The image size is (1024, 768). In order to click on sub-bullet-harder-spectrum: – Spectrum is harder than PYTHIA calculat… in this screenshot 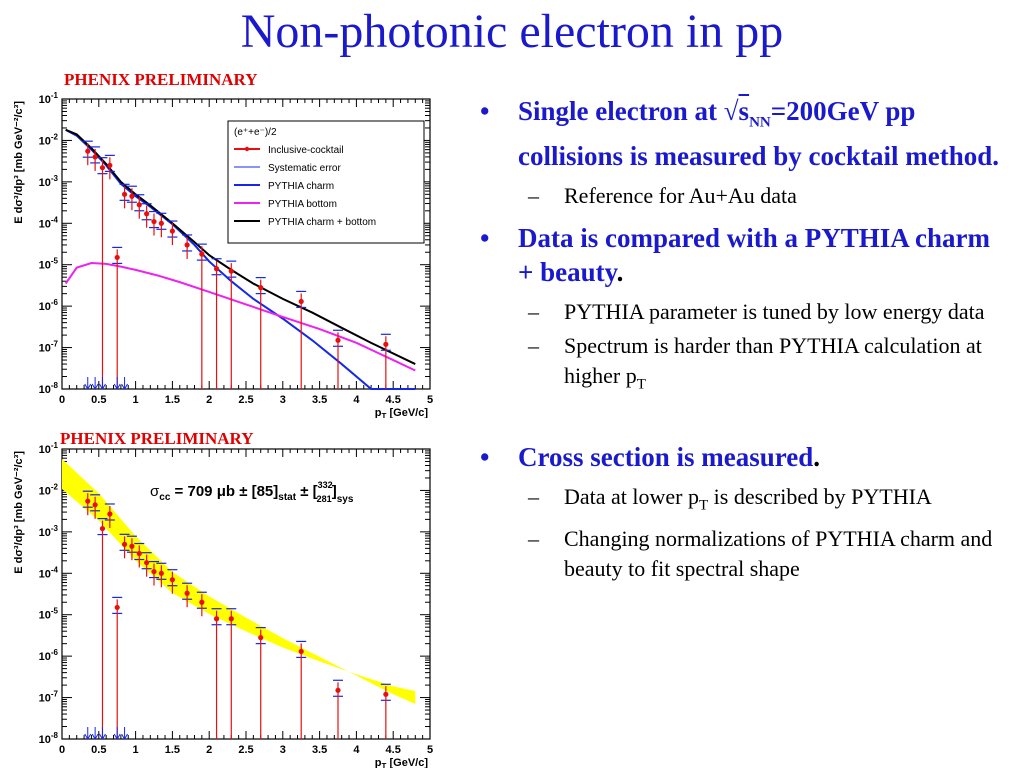, I will do `click(755, 363)`.